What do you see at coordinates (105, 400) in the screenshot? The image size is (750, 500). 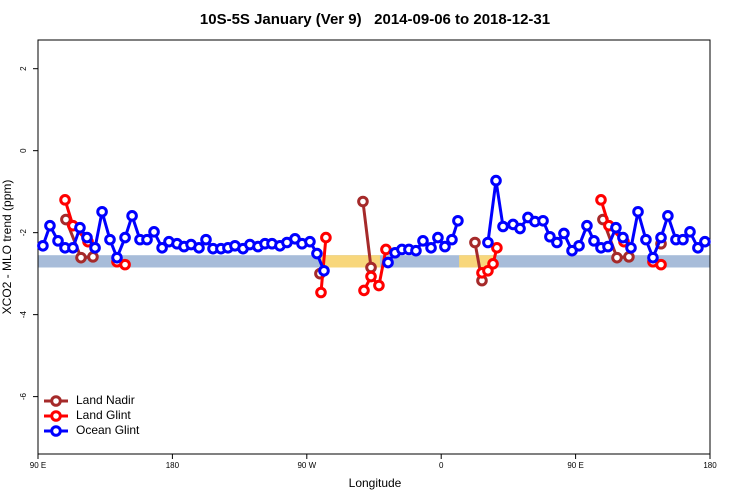 I see `legend-label: Land Nadir` at bounding box center [105, 400].